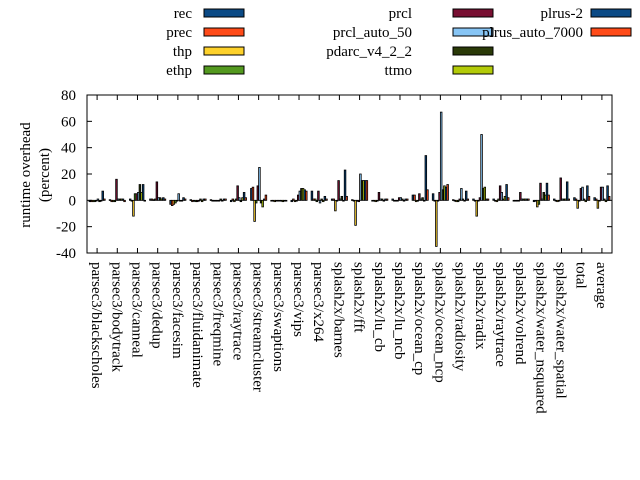 The image size is (640, 480). Describe the element at coordinates (369, 52) in the screenshot. I see `legend-label: pdarc_v4_2_2` at that location.